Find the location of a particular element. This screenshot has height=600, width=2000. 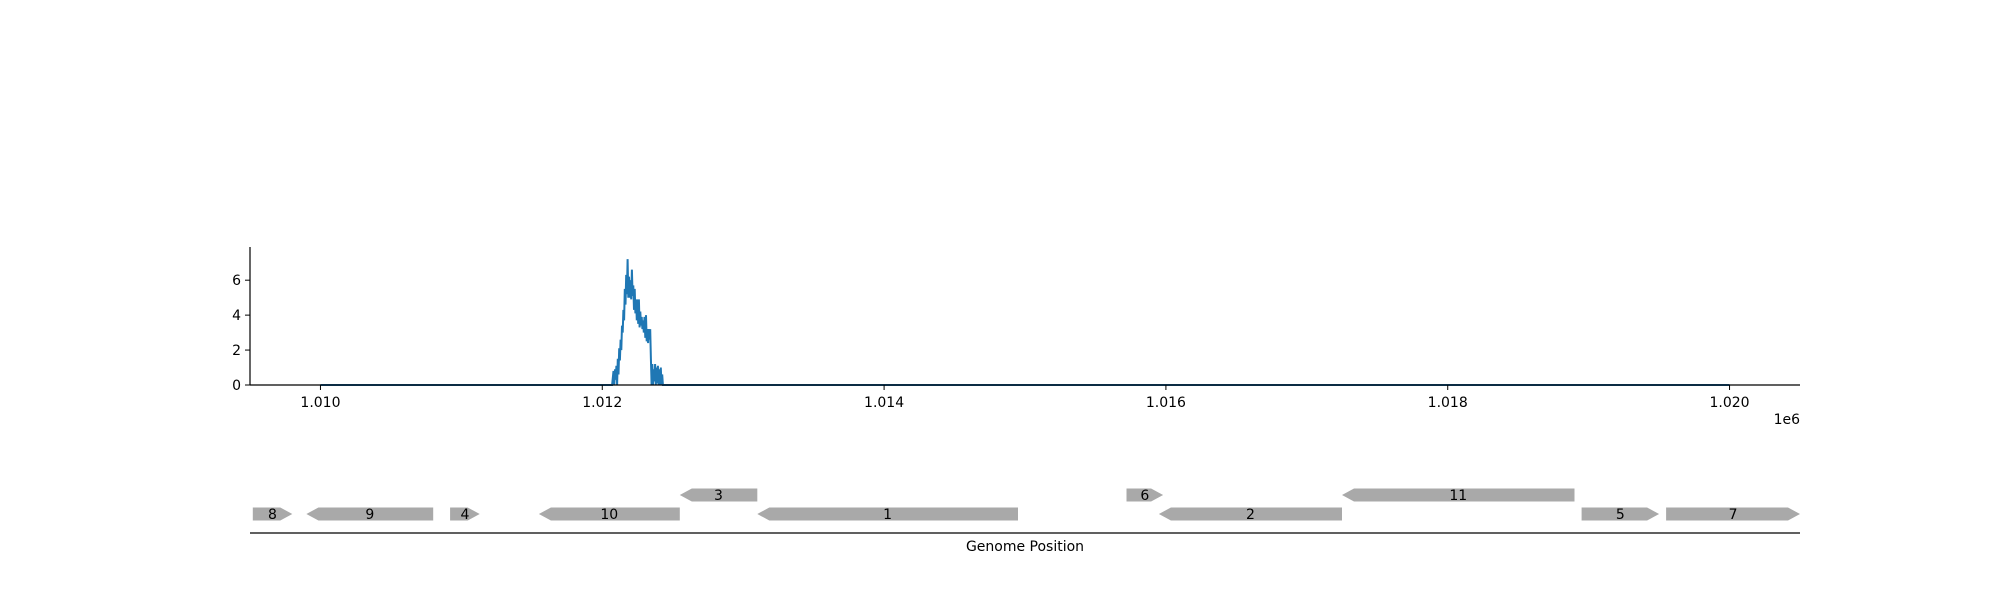

y-tick-label: 0 is located at coordinates (236, 386).